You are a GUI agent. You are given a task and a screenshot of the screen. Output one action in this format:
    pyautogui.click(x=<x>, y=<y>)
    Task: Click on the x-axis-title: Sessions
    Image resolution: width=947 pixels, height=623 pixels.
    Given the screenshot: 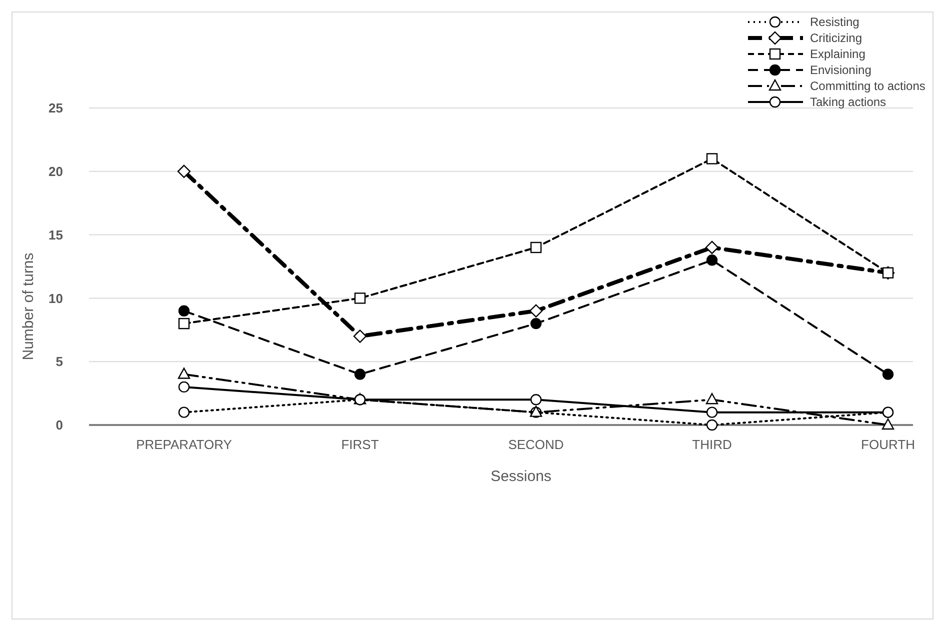 What is the action you would take?
    pyautogui.click(x=521, y=476)
    